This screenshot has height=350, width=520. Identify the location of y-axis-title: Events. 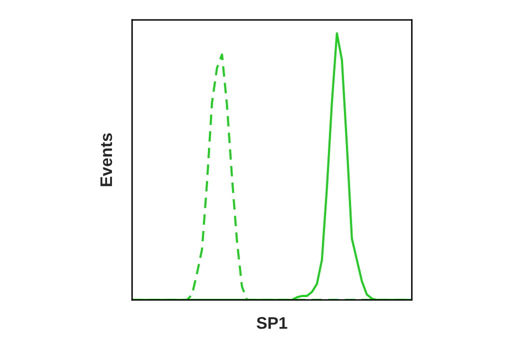
(106, 159).